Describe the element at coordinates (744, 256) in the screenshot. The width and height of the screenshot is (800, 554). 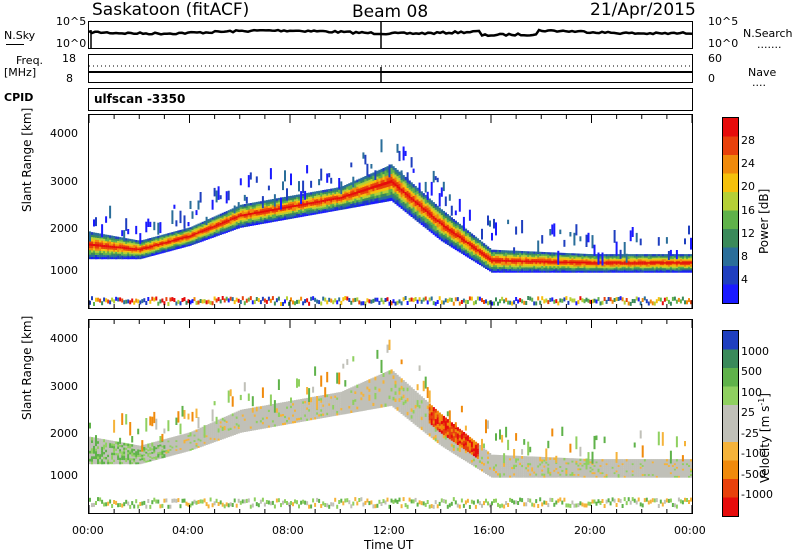
I see `colorbar-tick-label: 8` at that location.